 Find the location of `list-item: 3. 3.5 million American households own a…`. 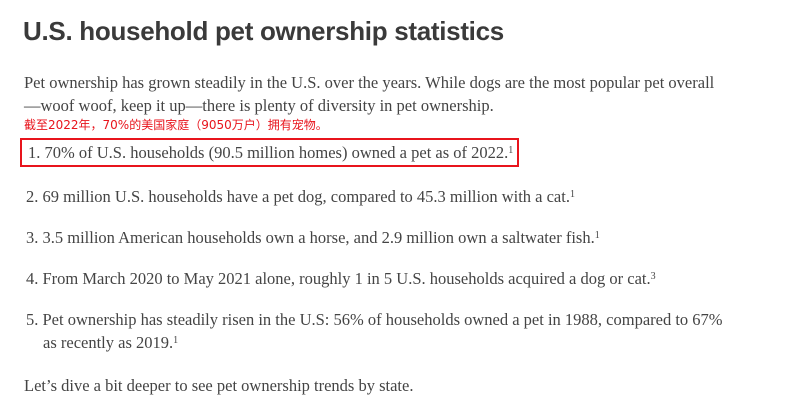

list-item: 3. 3.5 million American households own a… is located at coordinates (400, 237).